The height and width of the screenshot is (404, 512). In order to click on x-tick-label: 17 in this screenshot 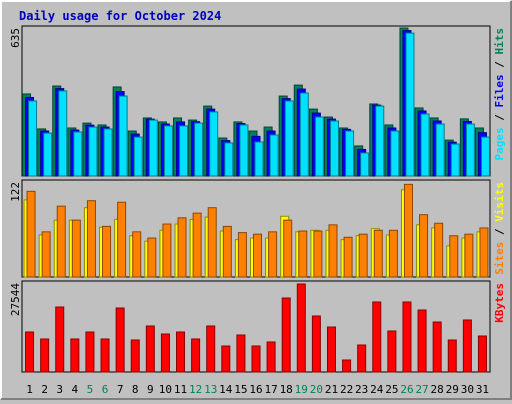, I will do `click(270, 389)`.